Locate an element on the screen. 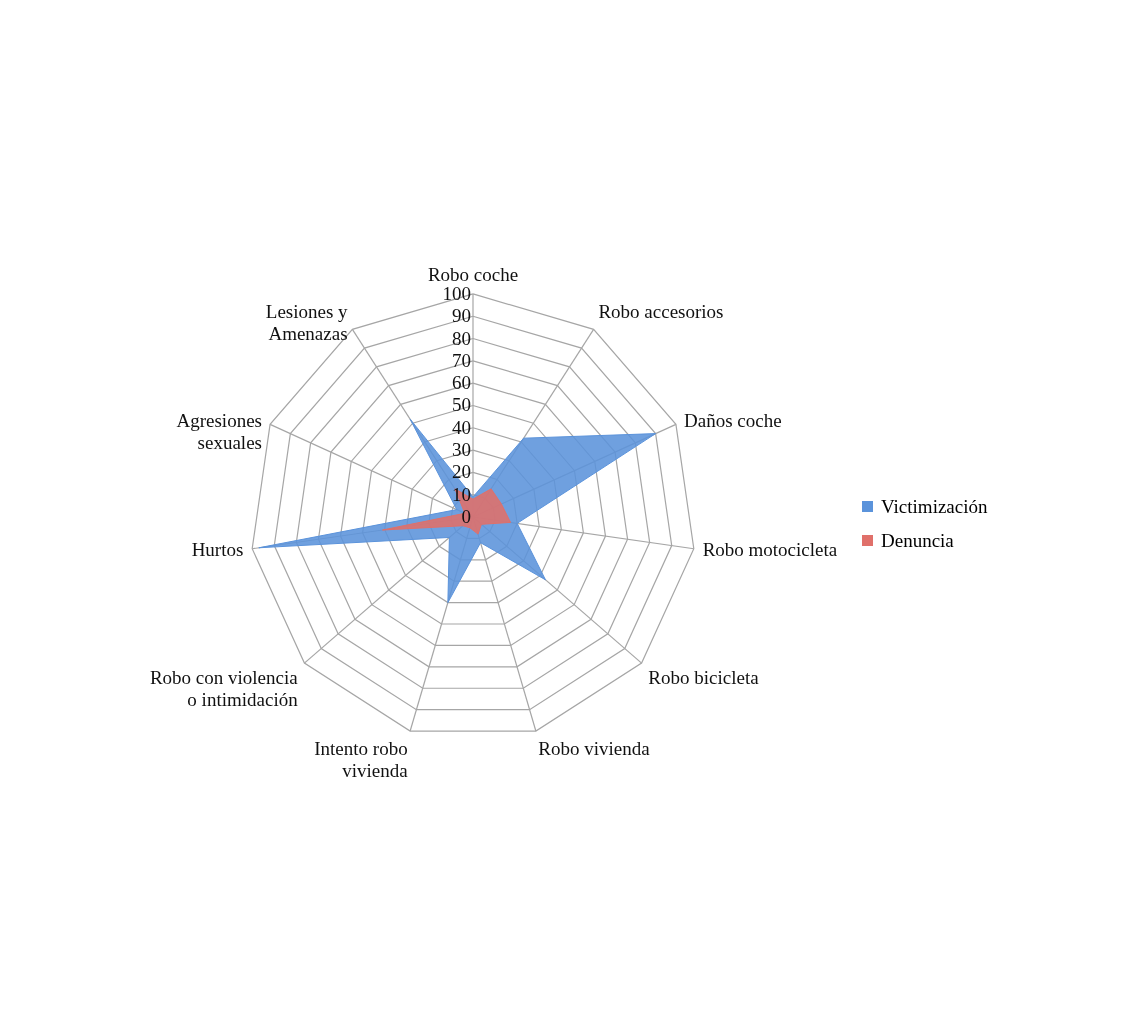 The height and width of the screenshot is (1016, 1130). y-tick-label: 20 is located at coordinates (461, 472).